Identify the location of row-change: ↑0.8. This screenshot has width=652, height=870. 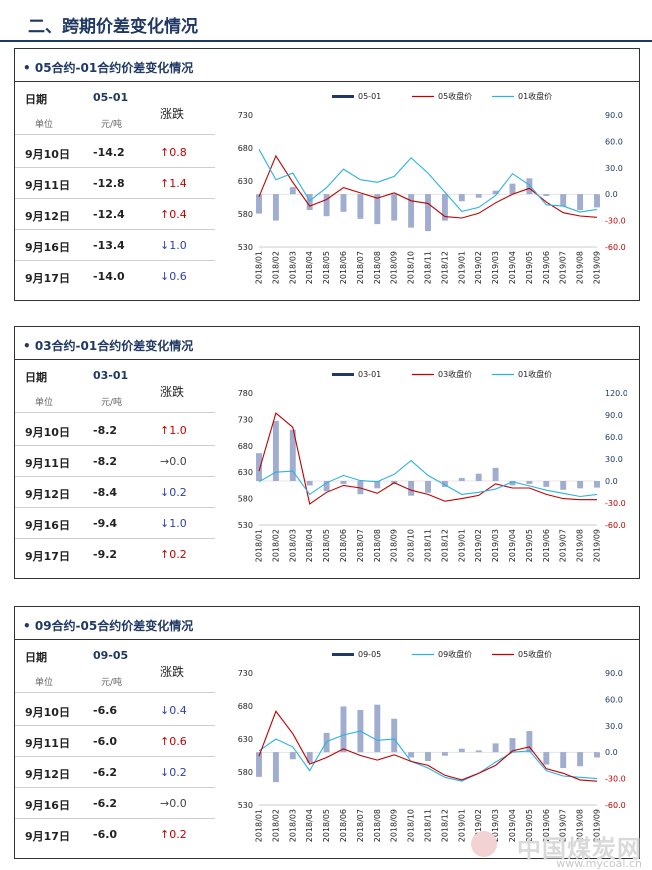
(173, 152).